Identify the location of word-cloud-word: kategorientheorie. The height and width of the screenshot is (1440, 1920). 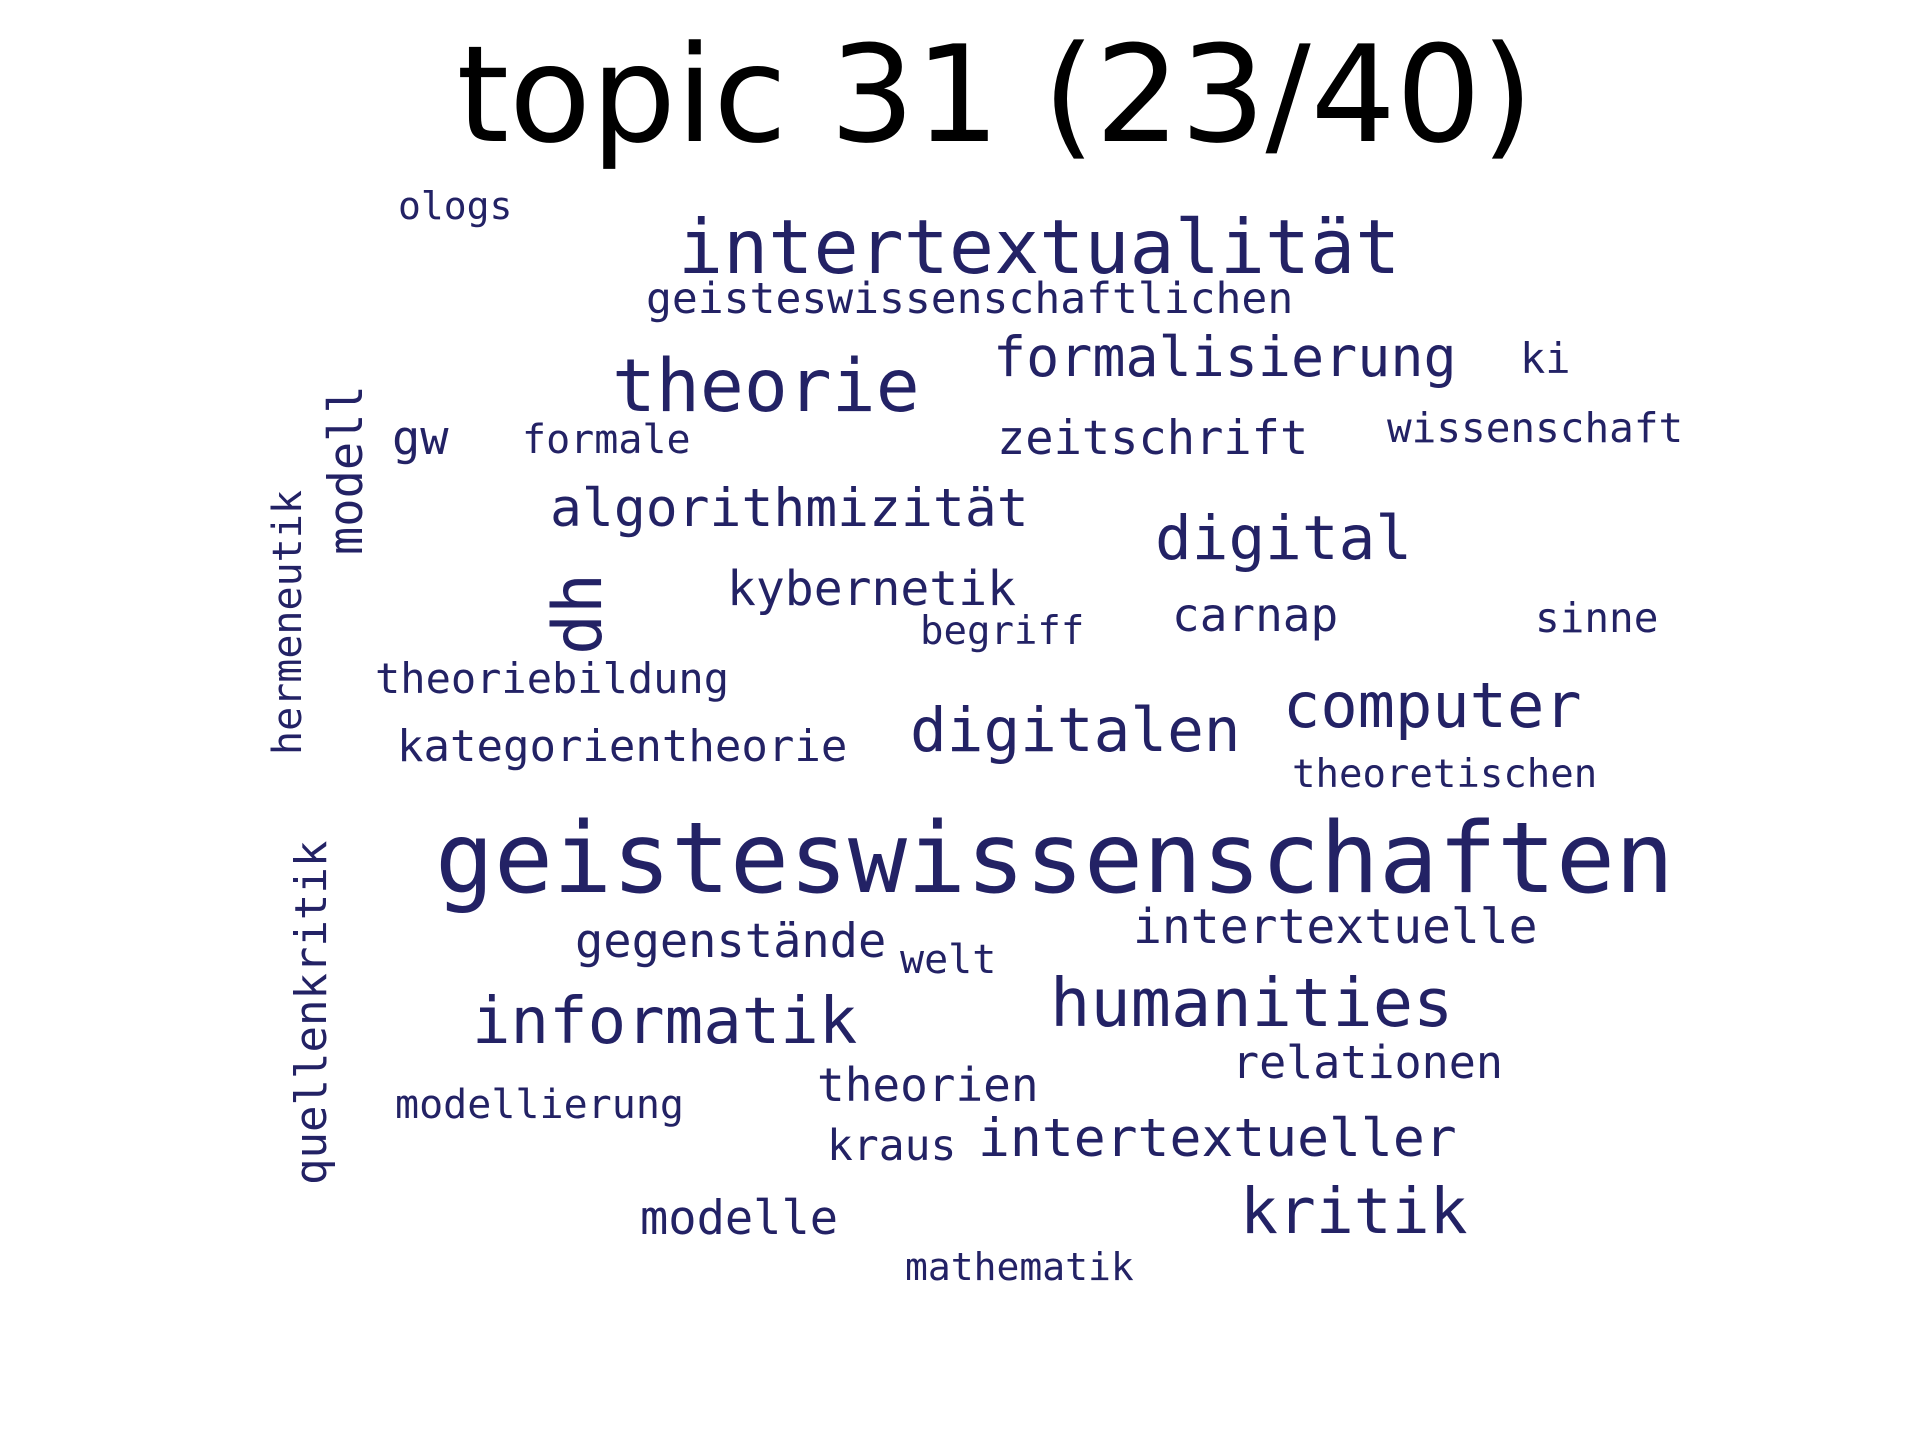
(622, 746).